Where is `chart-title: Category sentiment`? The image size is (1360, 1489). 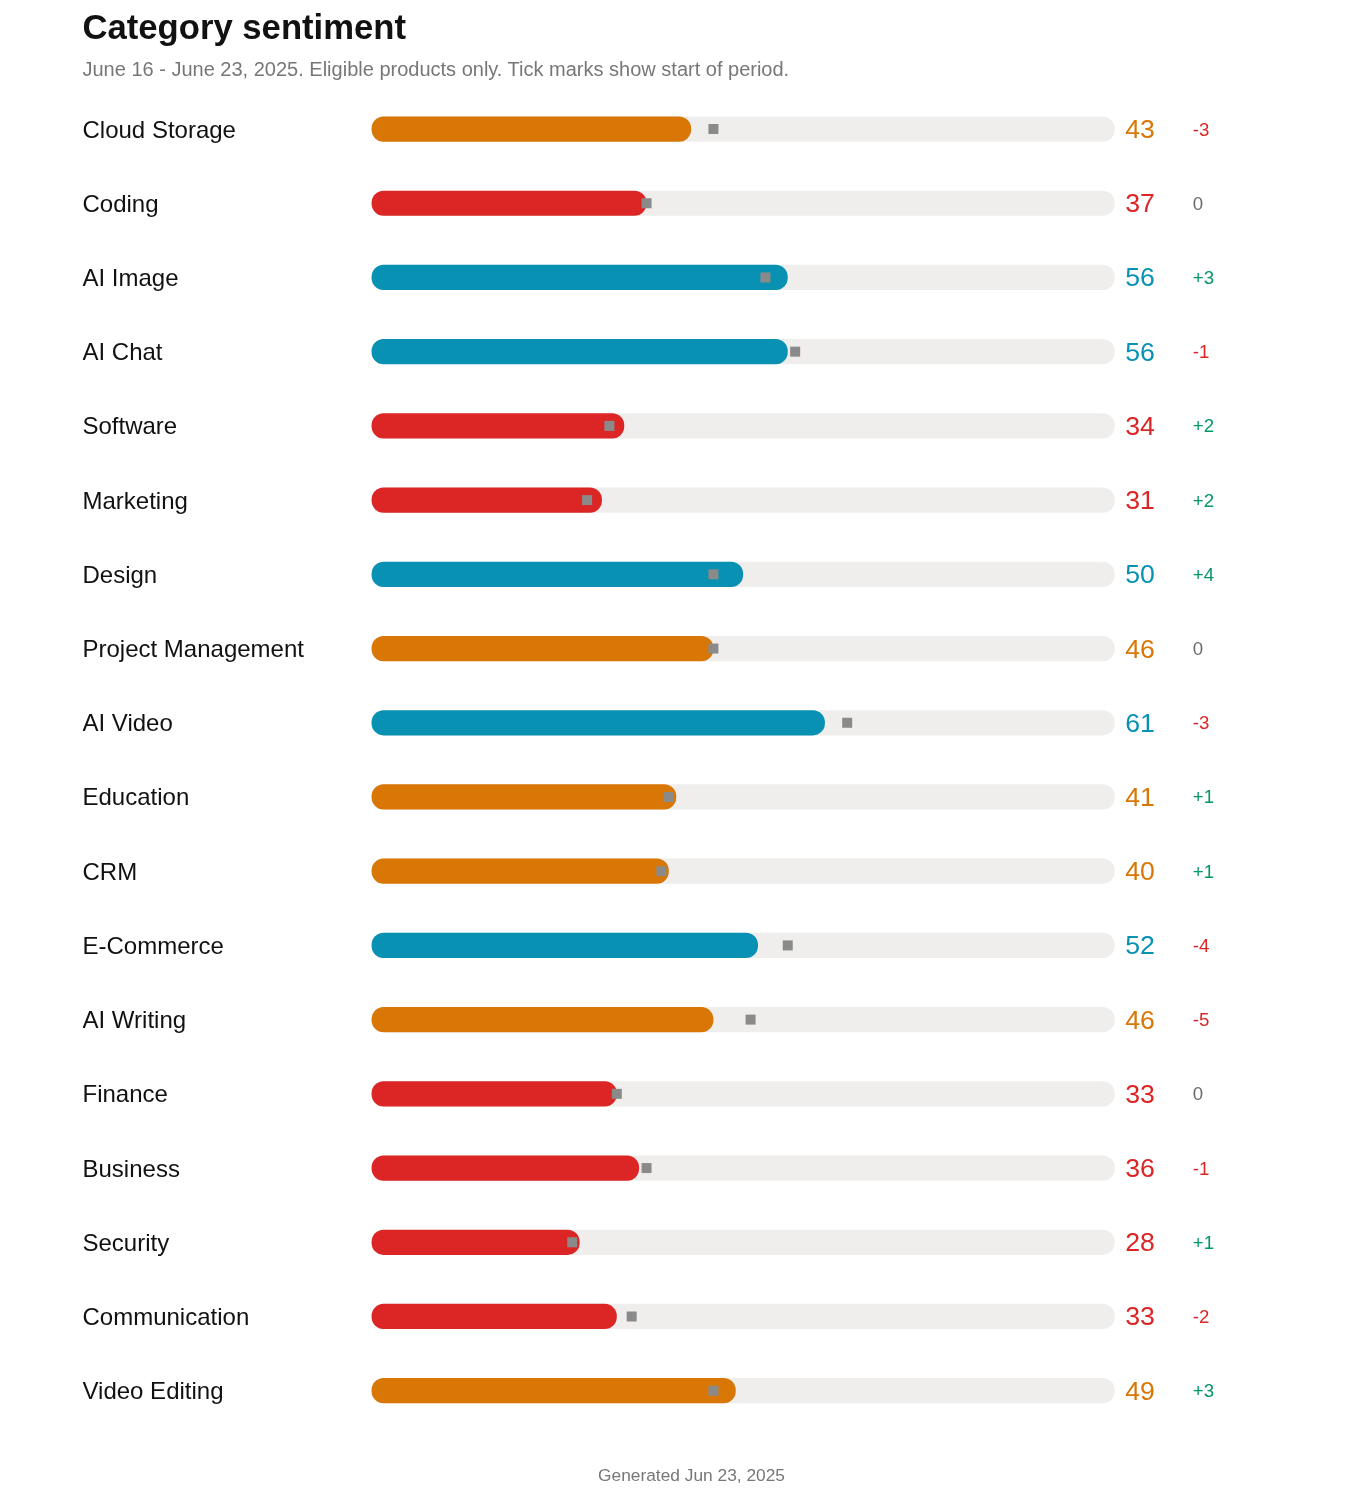
chart-title: Category sentiment is located at coordinates (244, 26).